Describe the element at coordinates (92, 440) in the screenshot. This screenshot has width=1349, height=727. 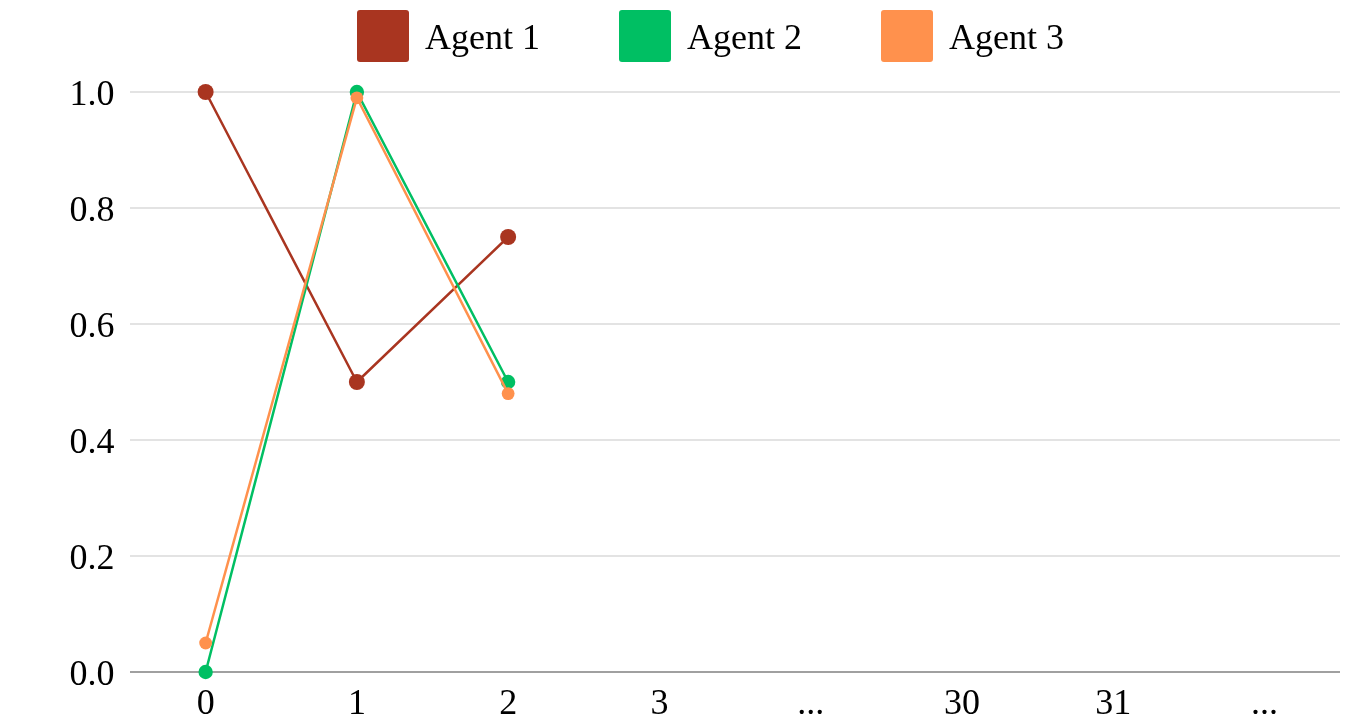
I see `y-tick-label: 0.4` at that location.